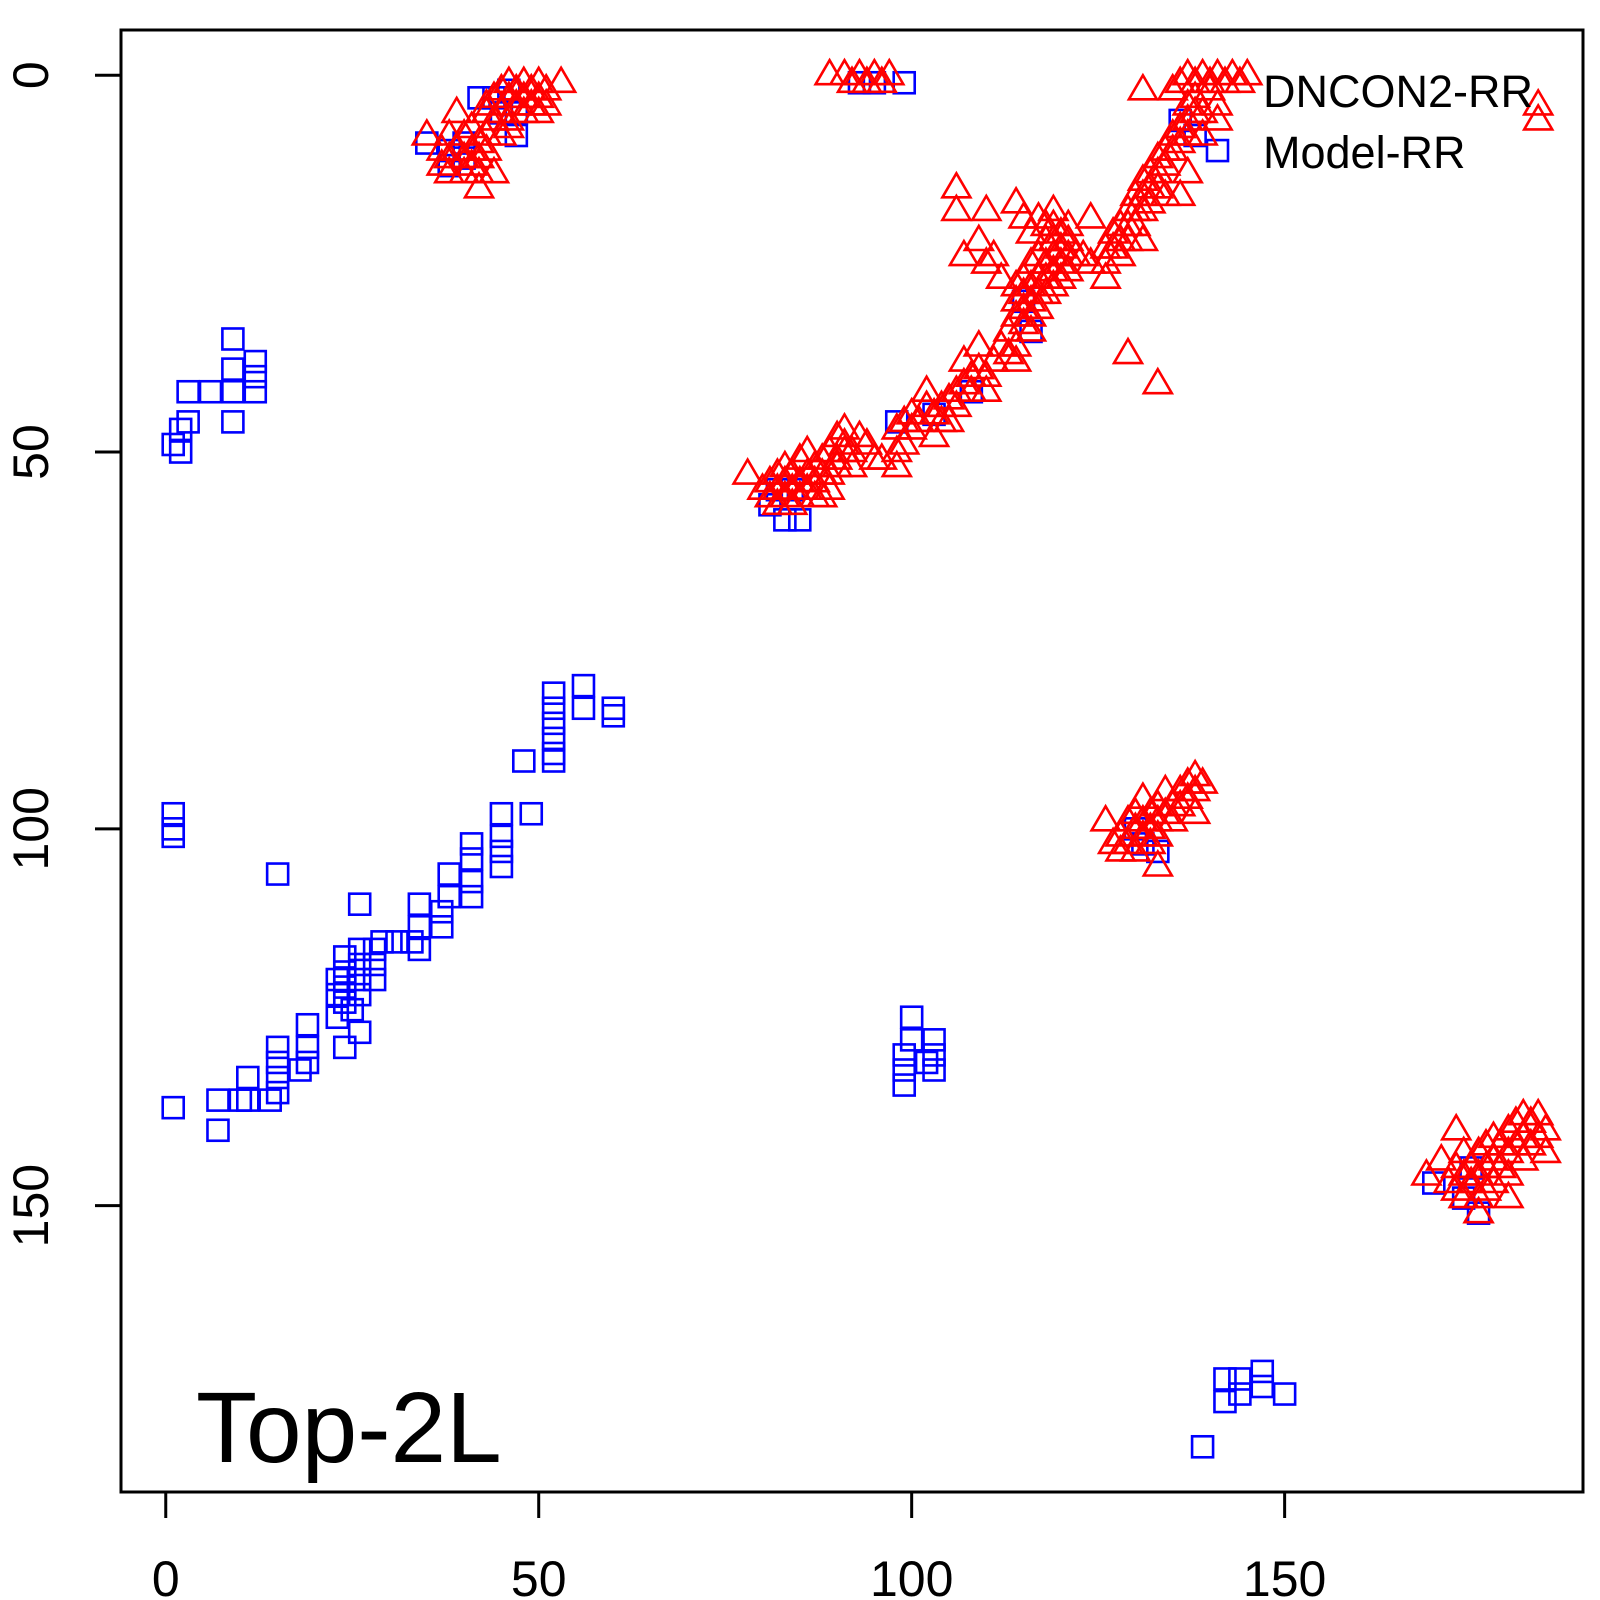  What do you see at coordinates (31, 828) in the screenshot?
I see `y-tick-label: 100` at bounding box center [31, 828].